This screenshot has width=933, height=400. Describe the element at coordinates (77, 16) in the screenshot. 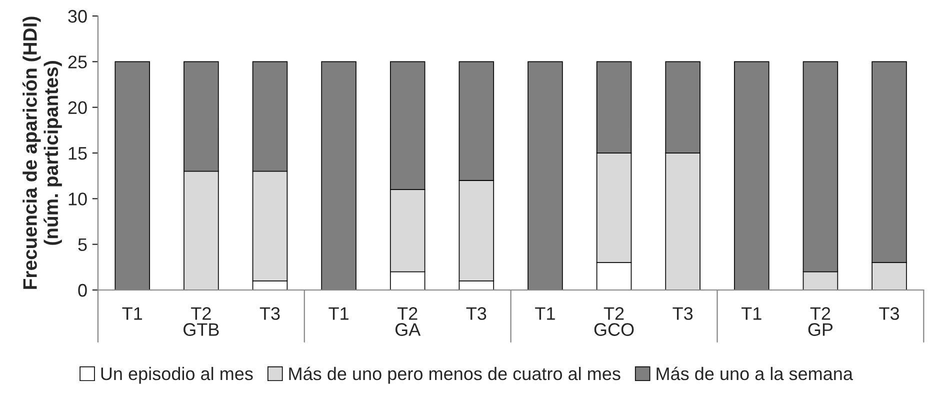

I see `y-tick-label: 30` at that location.